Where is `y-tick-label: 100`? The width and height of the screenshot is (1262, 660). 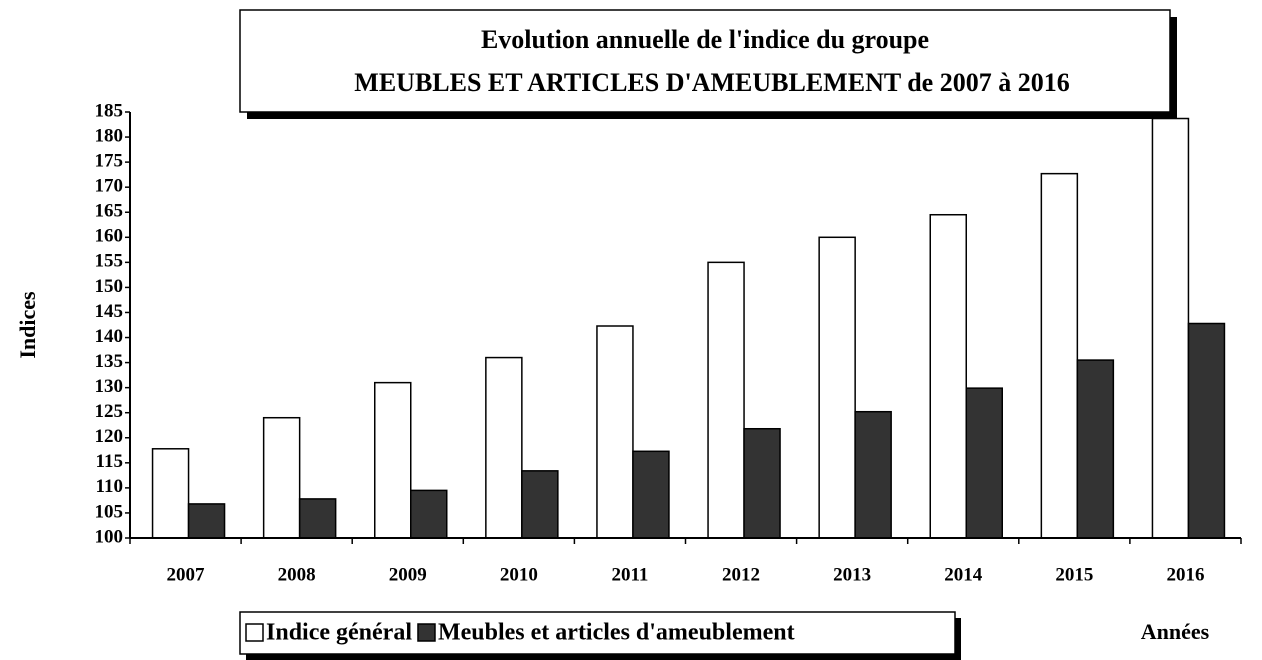
y-tick-label: 100 is located at coordinates (109, 536).